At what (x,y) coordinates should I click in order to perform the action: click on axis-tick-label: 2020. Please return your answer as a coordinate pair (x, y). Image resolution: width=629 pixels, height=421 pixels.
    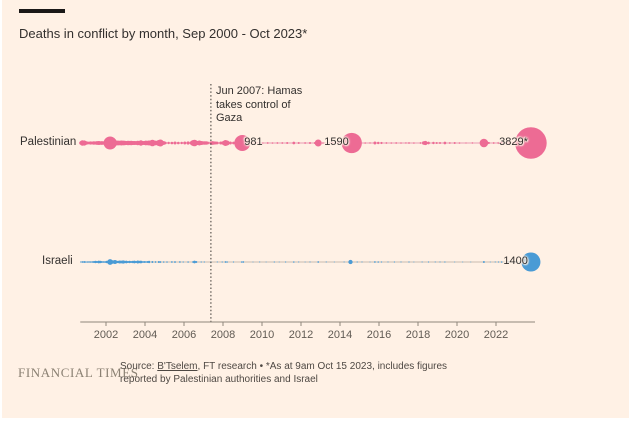
    Looking at the image, I should click on (457, 335).